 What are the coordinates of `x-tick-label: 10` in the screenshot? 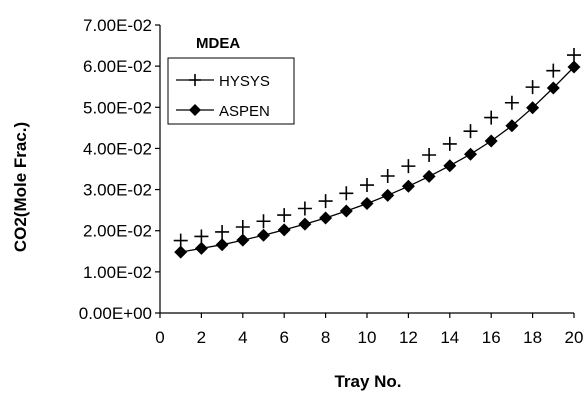 It's located at (367, 337).